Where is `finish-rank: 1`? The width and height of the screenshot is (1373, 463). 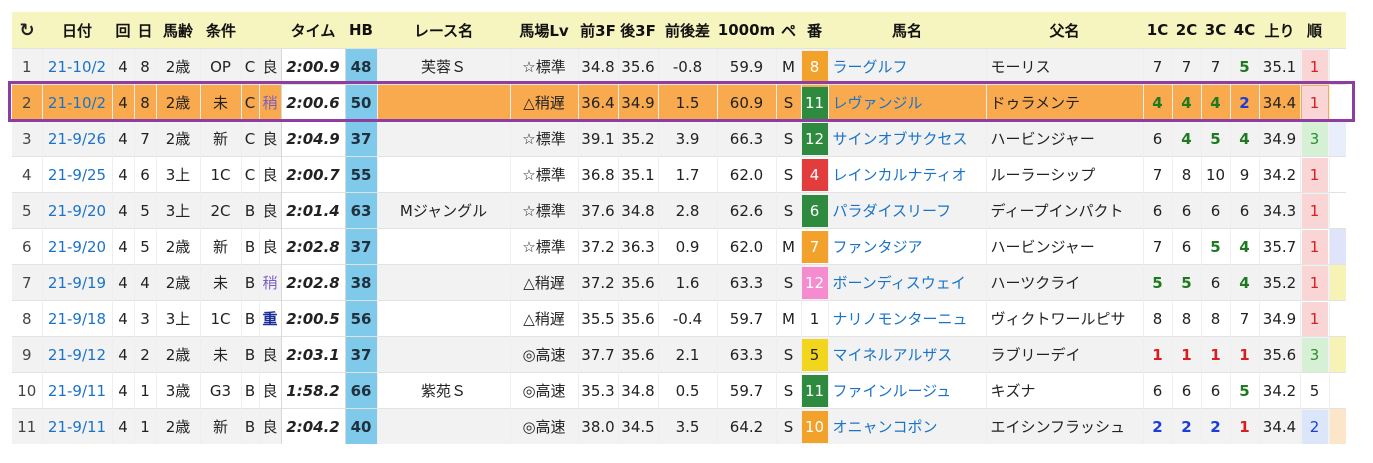 finish-rank: 1 is located at coordinates (1314, 282).